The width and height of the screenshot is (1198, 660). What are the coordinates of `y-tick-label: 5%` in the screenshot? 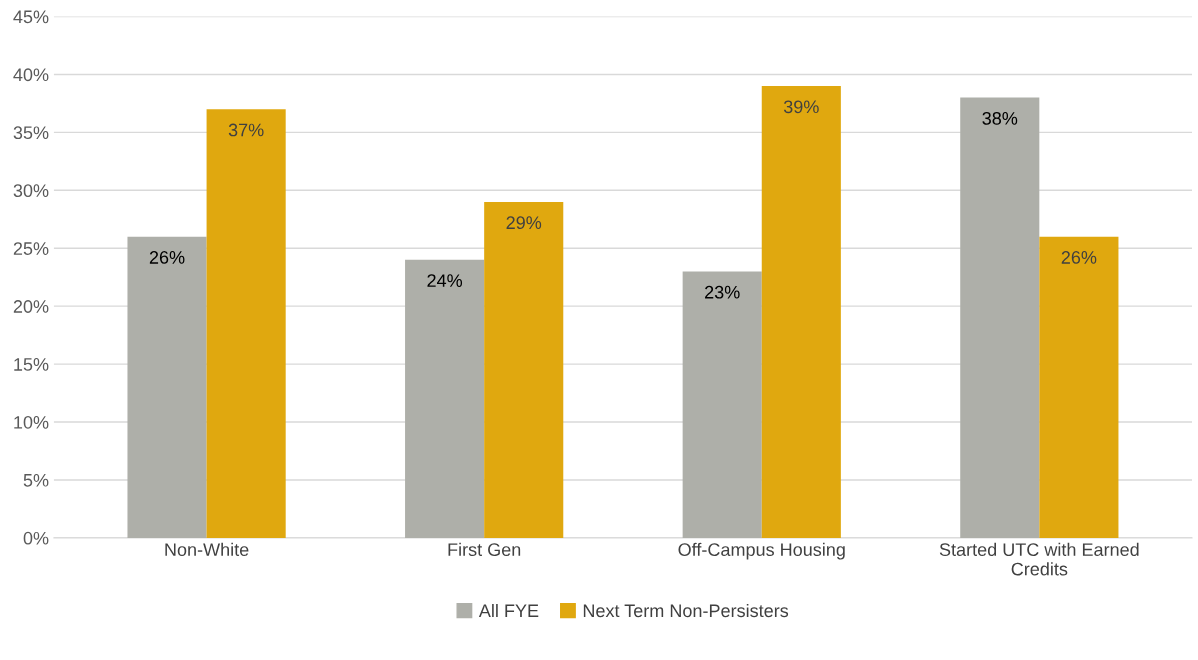 It's located at (36, 480).